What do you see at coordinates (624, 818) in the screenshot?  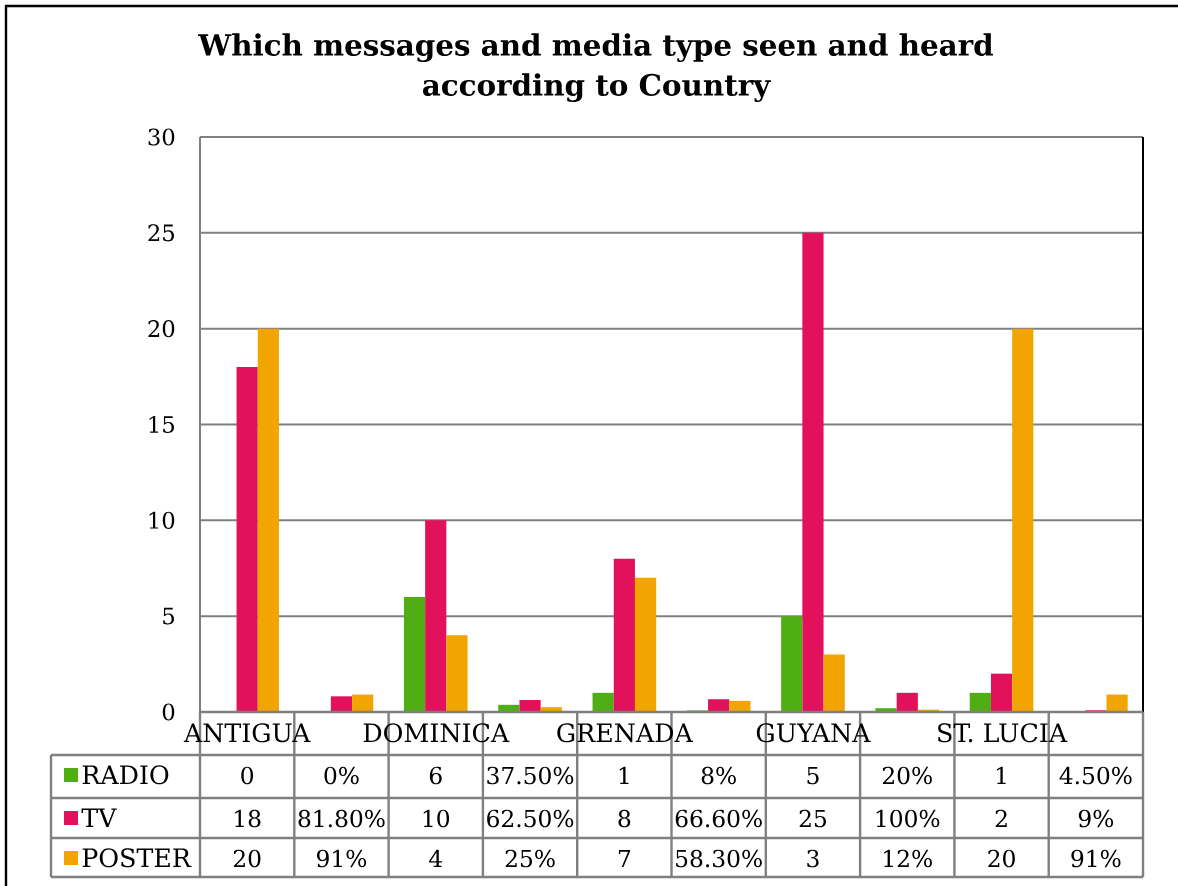 I see `data-label: 8` at bounding box center [624, 818].